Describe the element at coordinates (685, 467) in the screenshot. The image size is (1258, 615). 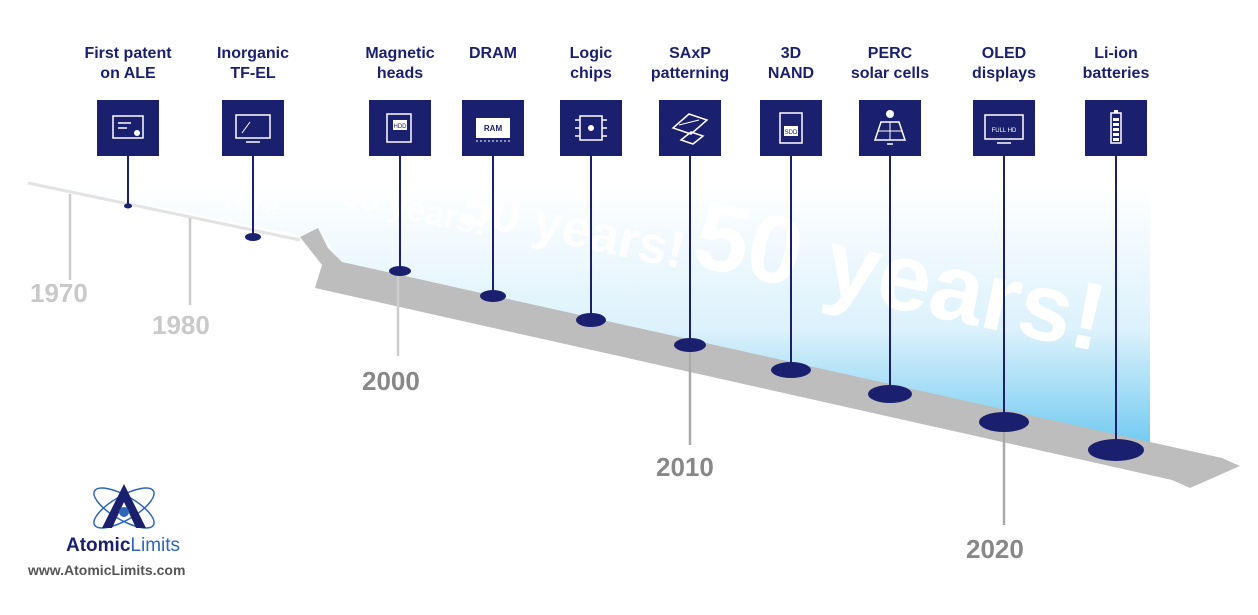
I see `year-label-2010: 2010` at that location.